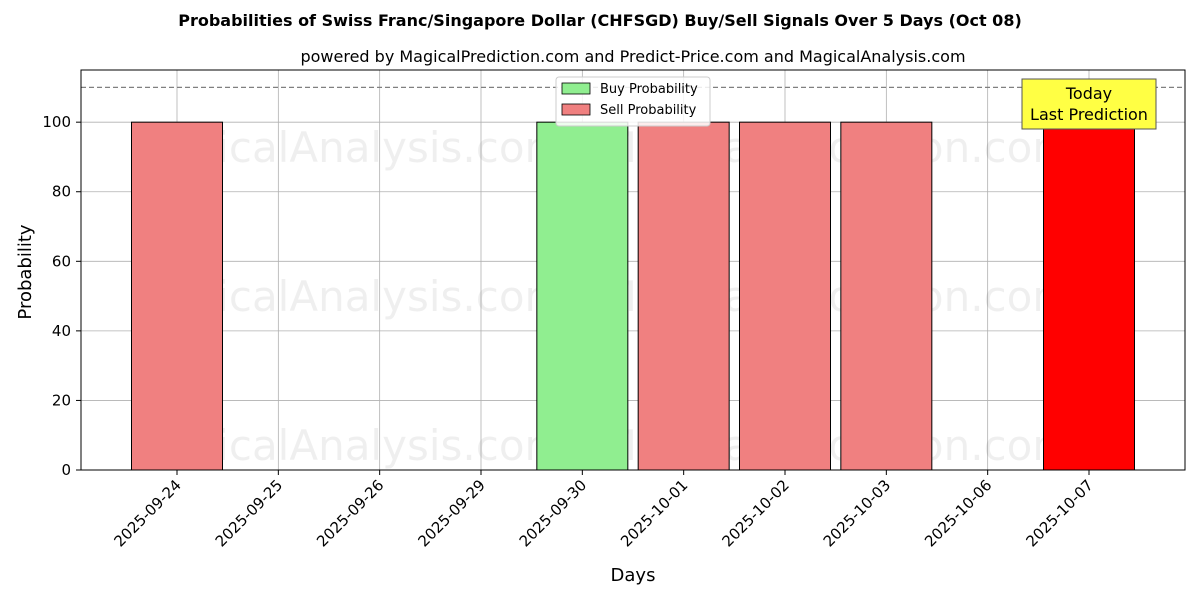 This screenshot has height=600, width=1200. I want to click on x-tick-label: 2025-09-30, so click(553, 513).